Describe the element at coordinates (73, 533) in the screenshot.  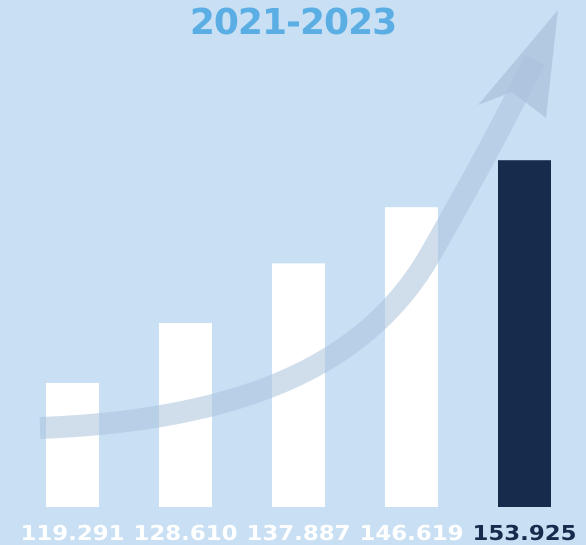
I see `value-label-1: 119.291` at that location.